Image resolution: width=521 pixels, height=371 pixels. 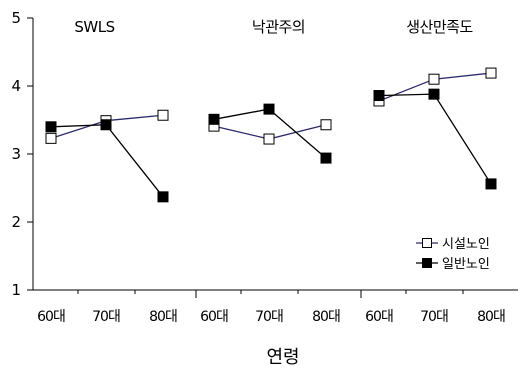 I want to click on y-tick-label: 3, so click(x=16, y=154).